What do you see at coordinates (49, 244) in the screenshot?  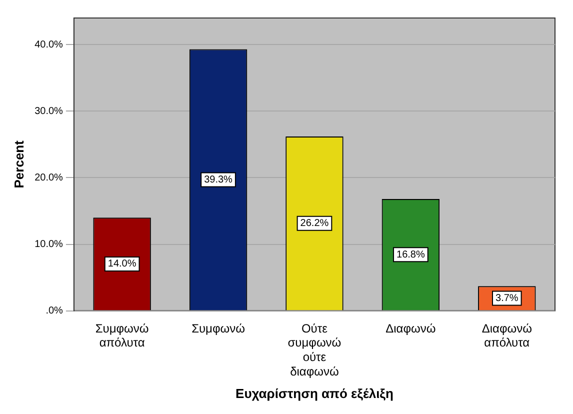 I see `y-tick-label: 10.0%` at bounding box center [49, 244].